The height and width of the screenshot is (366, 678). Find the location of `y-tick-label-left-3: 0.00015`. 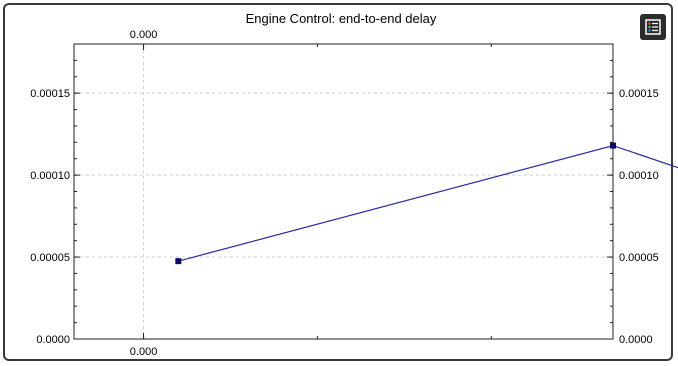

y-tick-label-left-3: 0.00015 is located at coordinates (50, 94).